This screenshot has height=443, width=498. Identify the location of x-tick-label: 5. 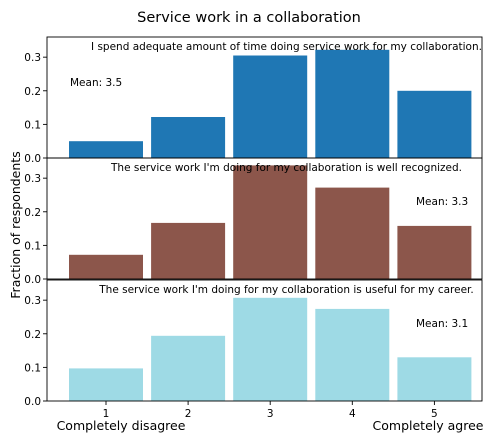
(434, 414).